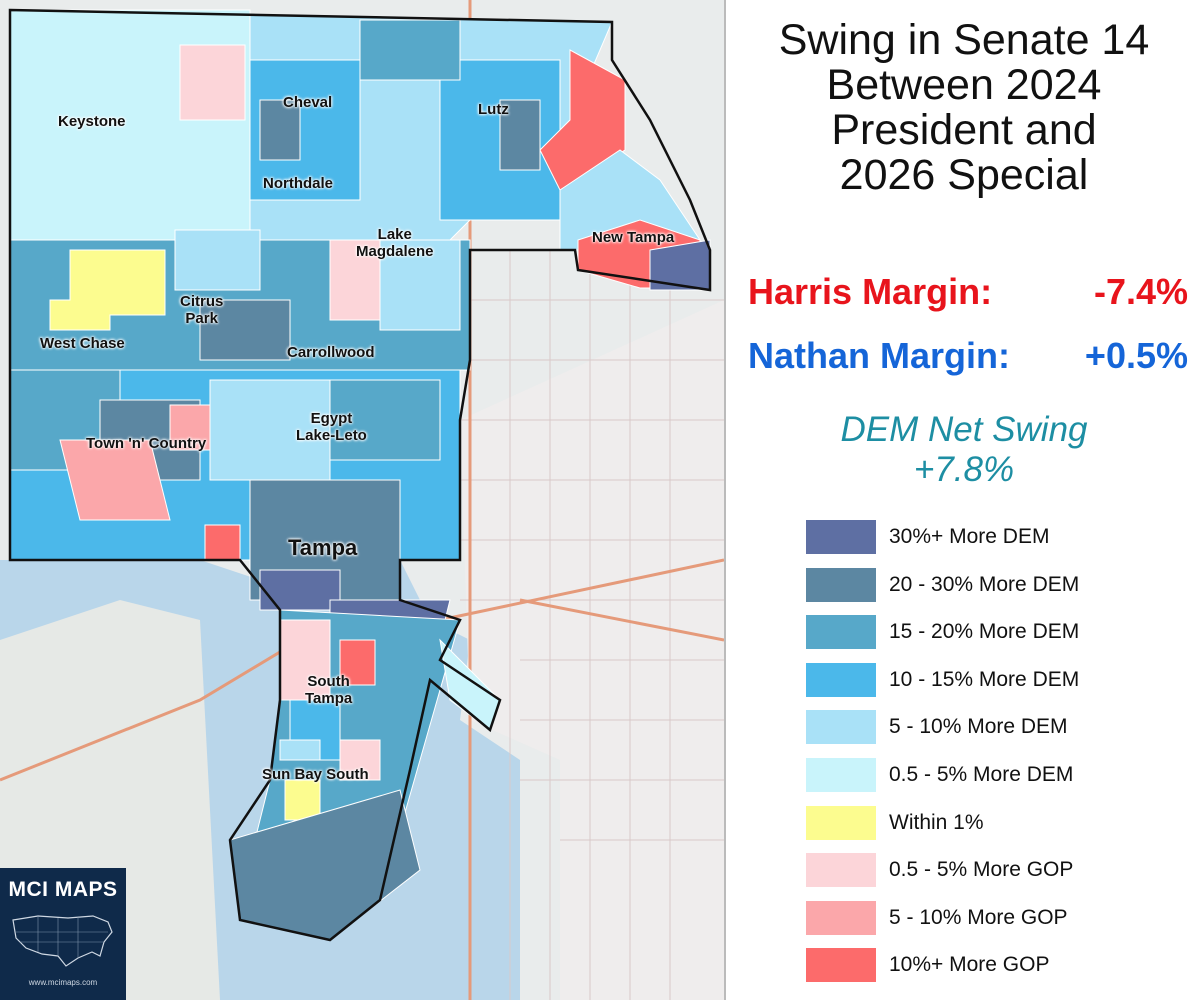 The image size is (1200, 1000). What do you see at coordinates (984, 679) in the screenshot?
I see `legend-label: 10 - 15% More DEM` at bounding box center [984, 679].